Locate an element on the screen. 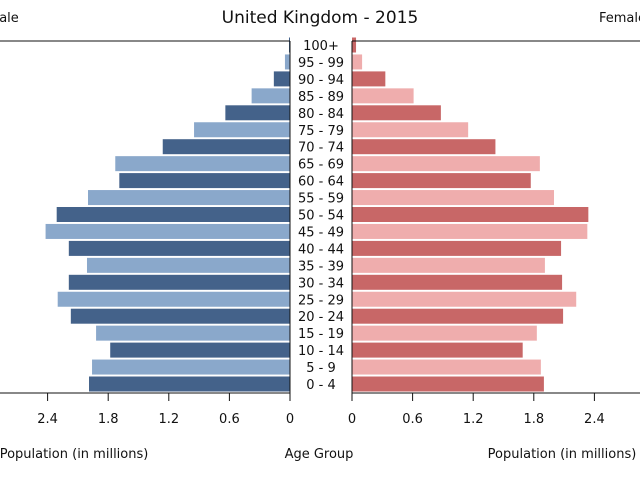  age-group-label: 0 - 4 is located at coordinates (321, 385).